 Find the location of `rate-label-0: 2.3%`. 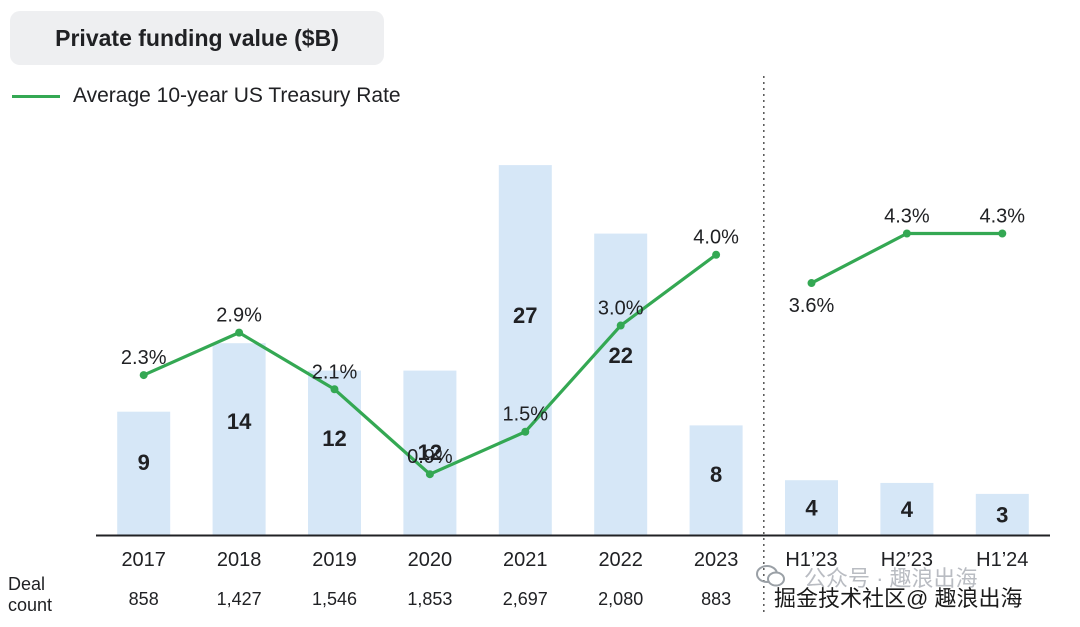

rate-label-0: 2.3% is located at coordinates (144, 358).